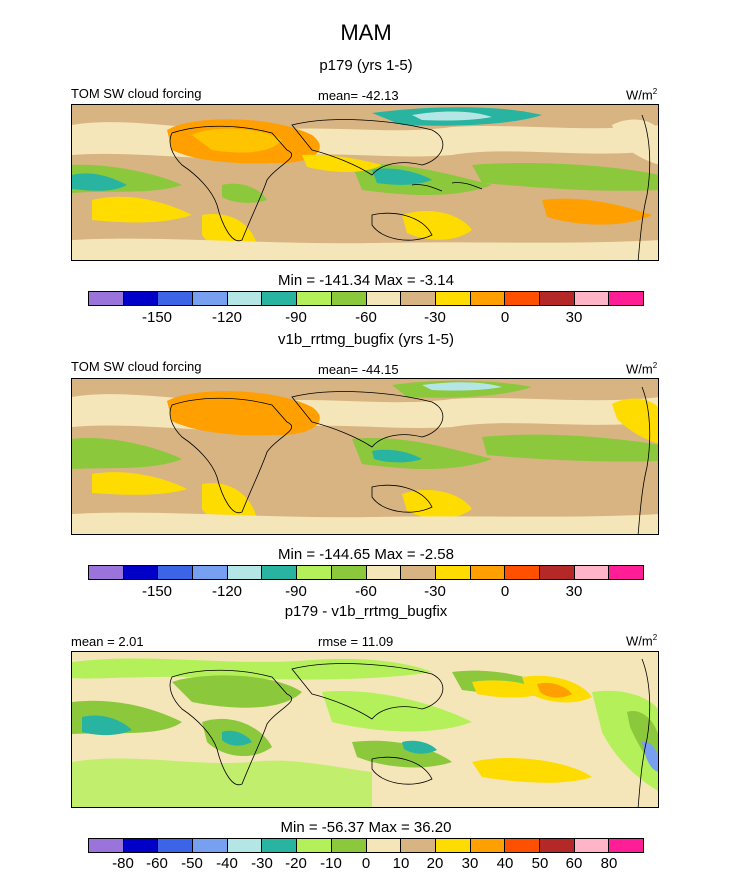  Describe the element at coordinates (574, 863) in the screenshot. I see `colorbar-tick: 60` at that location.